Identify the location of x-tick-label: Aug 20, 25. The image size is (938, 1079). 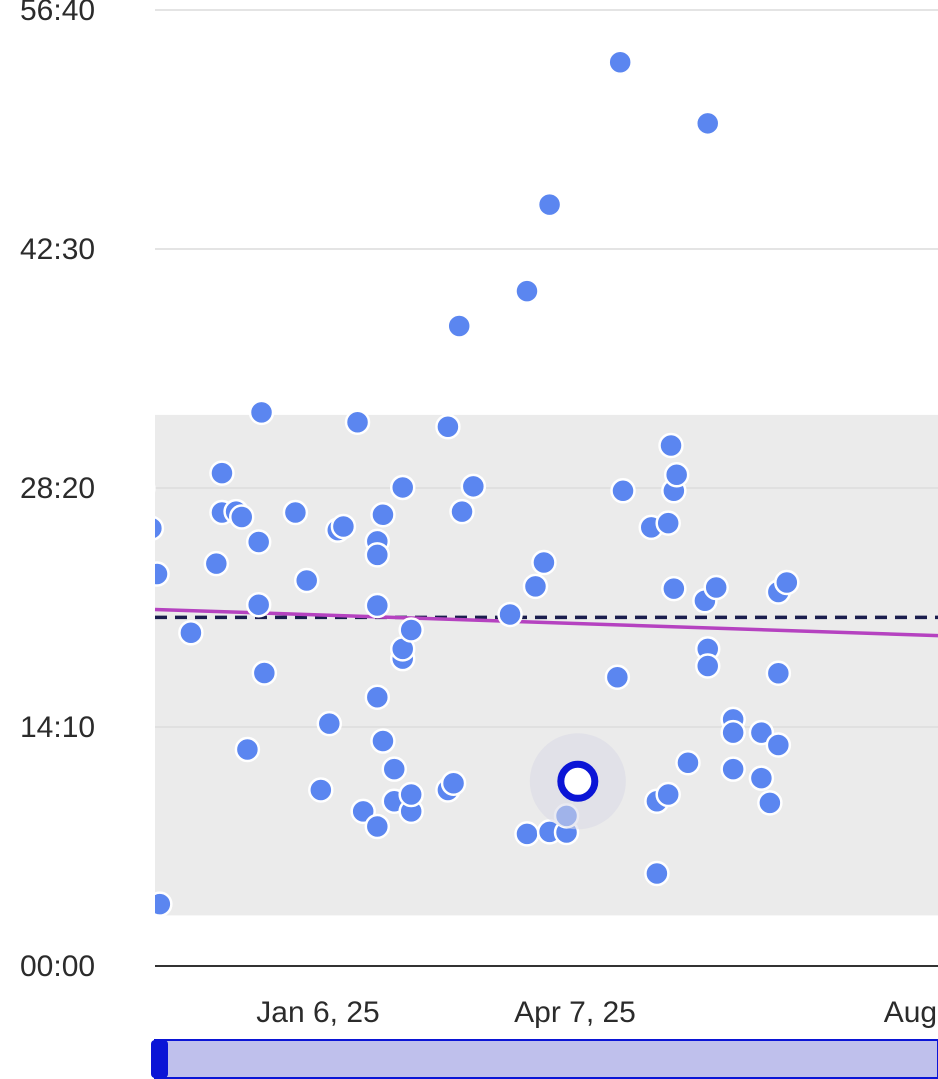
(911, 1012).